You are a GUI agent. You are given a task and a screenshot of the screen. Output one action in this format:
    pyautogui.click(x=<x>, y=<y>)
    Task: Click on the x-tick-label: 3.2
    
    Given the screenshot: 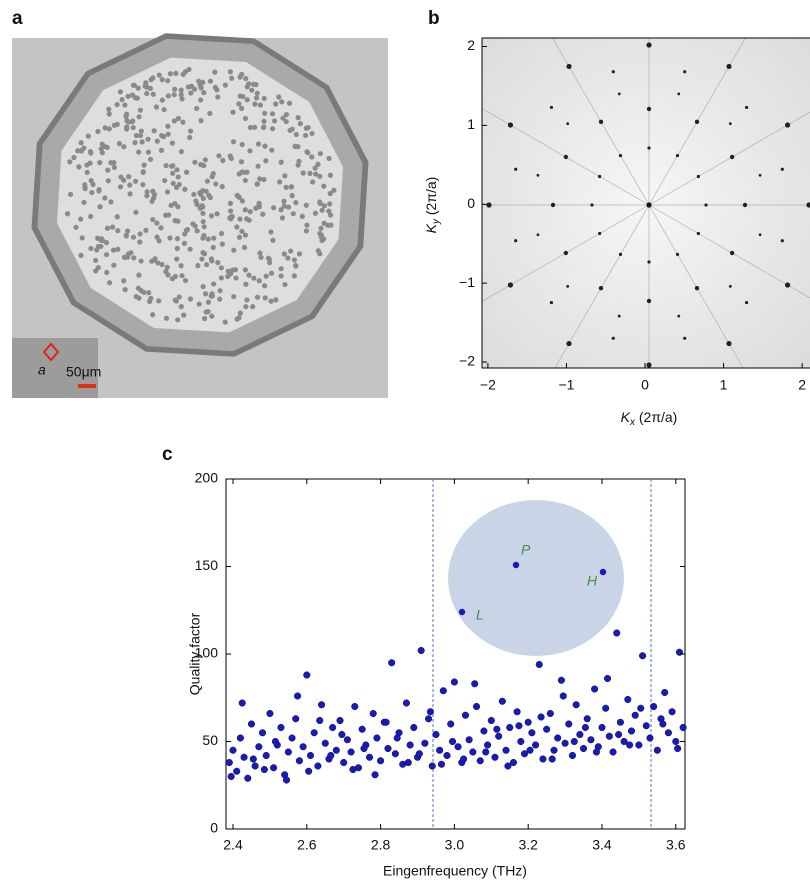 What is the action you would take?
    pyautogui.click(x=528, y=845)
    